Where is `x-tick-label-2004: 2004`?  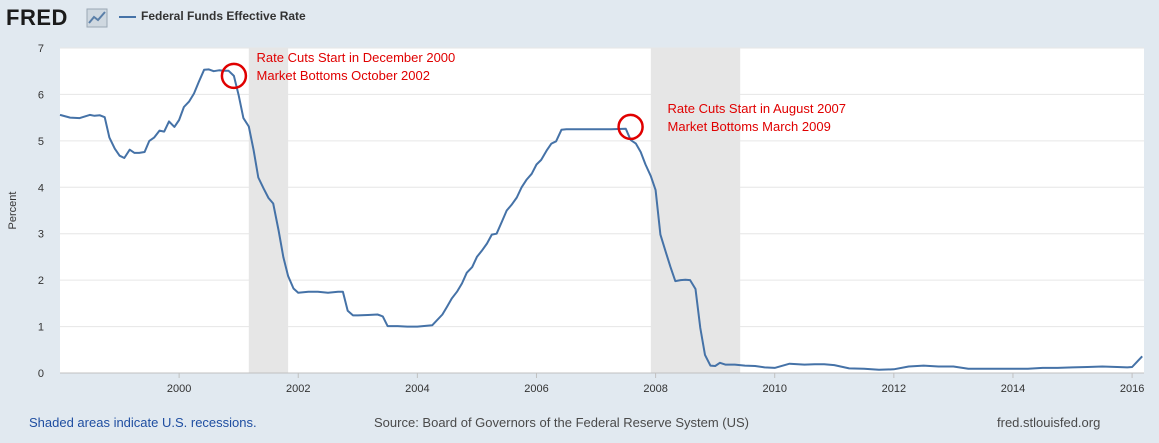 x-tick-label-2004: 2004 is located at coordinates (417, 389).